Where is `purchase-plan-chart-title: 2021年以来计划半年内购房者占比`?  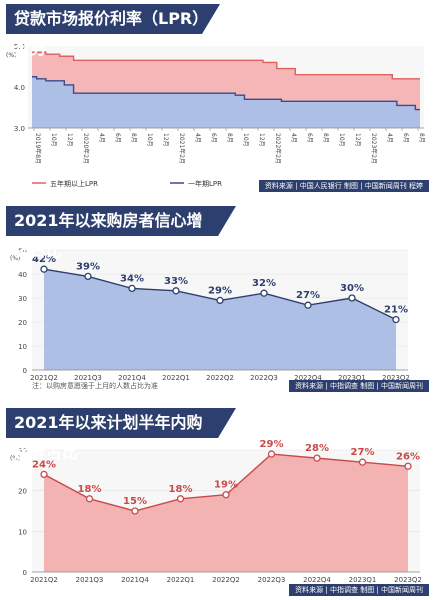
purchase-plan-chart-title: 2021年以来计划半年内购房者占比 is located at coordinates (108, 437).